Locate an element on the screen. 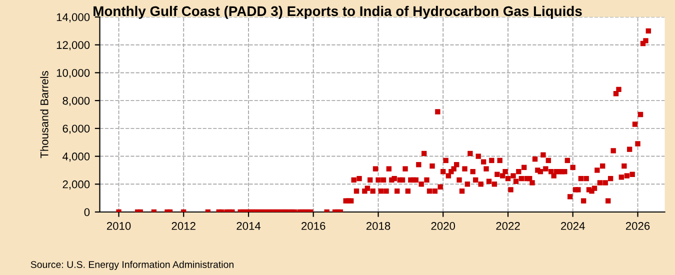  y-tick-label: 10,000 is located at coordinates (73, 73).